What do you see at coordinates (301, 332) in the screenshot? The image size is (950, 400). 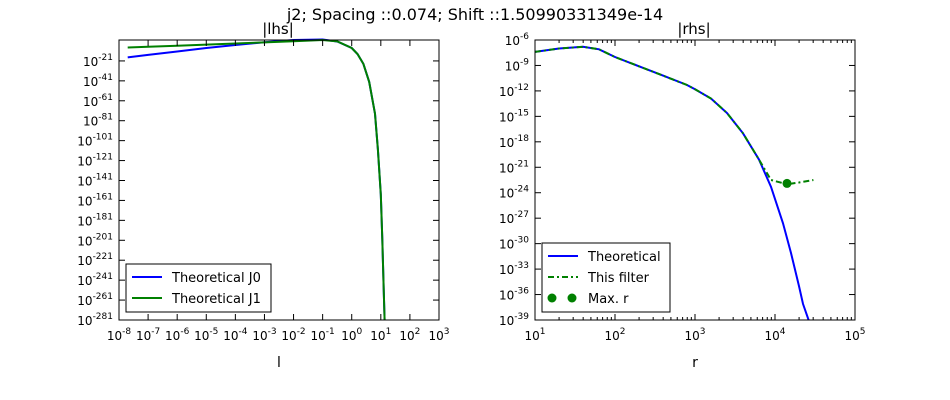 I see `x-tick-exp: -2` at bounding box center [301, 332].